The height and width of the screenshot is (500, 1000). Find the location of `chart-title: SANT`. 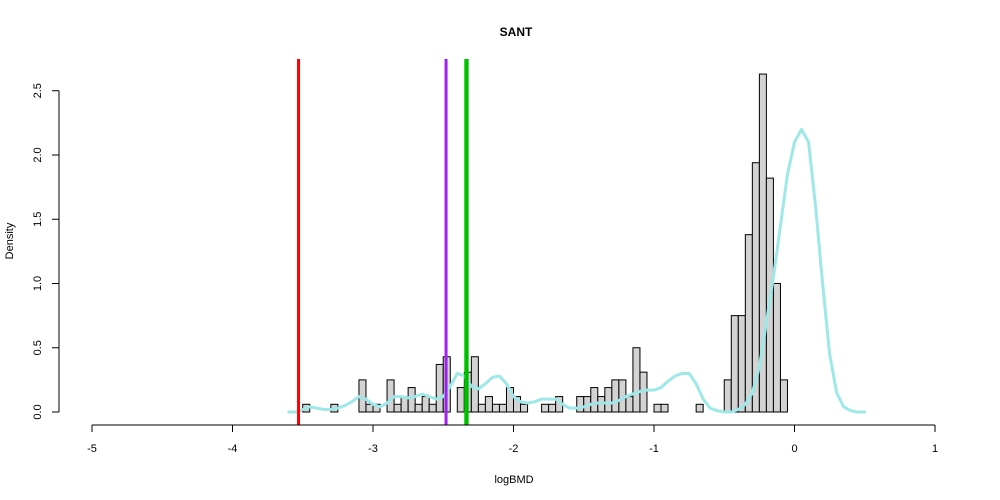

chart-title: SANT is located at coordinates (516, 32).